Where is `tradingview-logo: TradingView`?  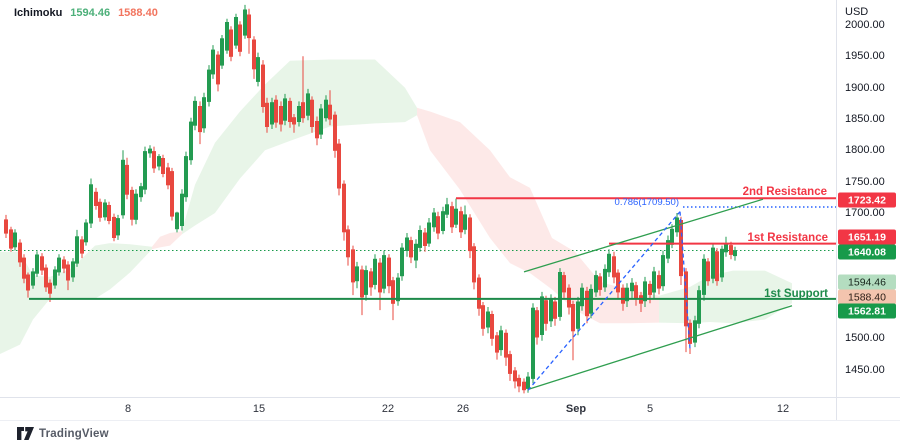 tradingview-logo: TradingView is located at coordinates (63, 433).